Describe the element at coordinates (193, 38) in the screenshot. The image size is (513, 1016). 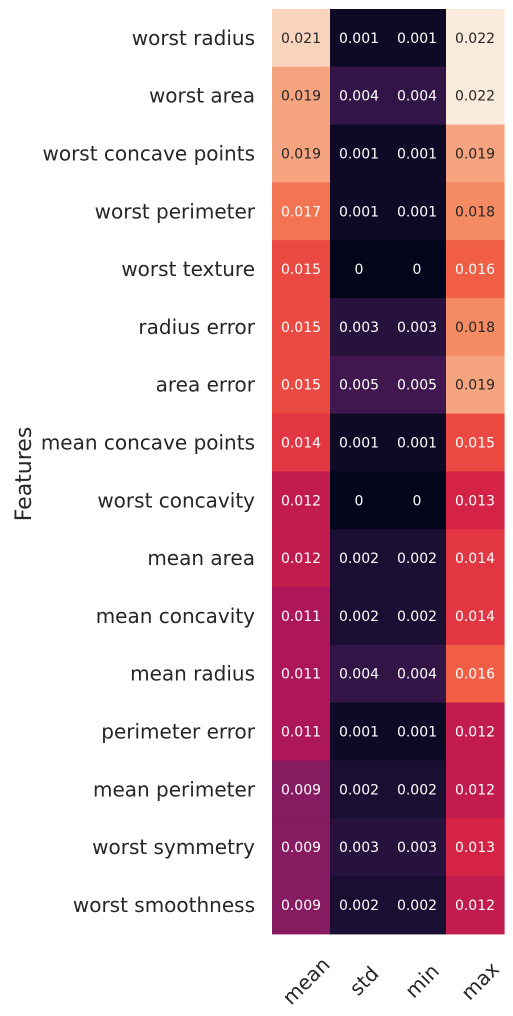
I see `row-label: worst radius` at that location.